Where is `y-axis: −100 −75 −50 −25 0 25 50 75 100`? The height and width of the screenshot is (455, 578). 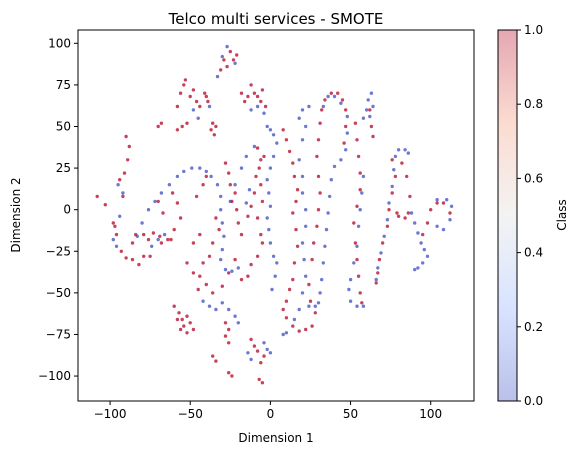
y-axis: −100 −75 −50 −25 0 25 50 75 100 is located at coordinates (58, 209).